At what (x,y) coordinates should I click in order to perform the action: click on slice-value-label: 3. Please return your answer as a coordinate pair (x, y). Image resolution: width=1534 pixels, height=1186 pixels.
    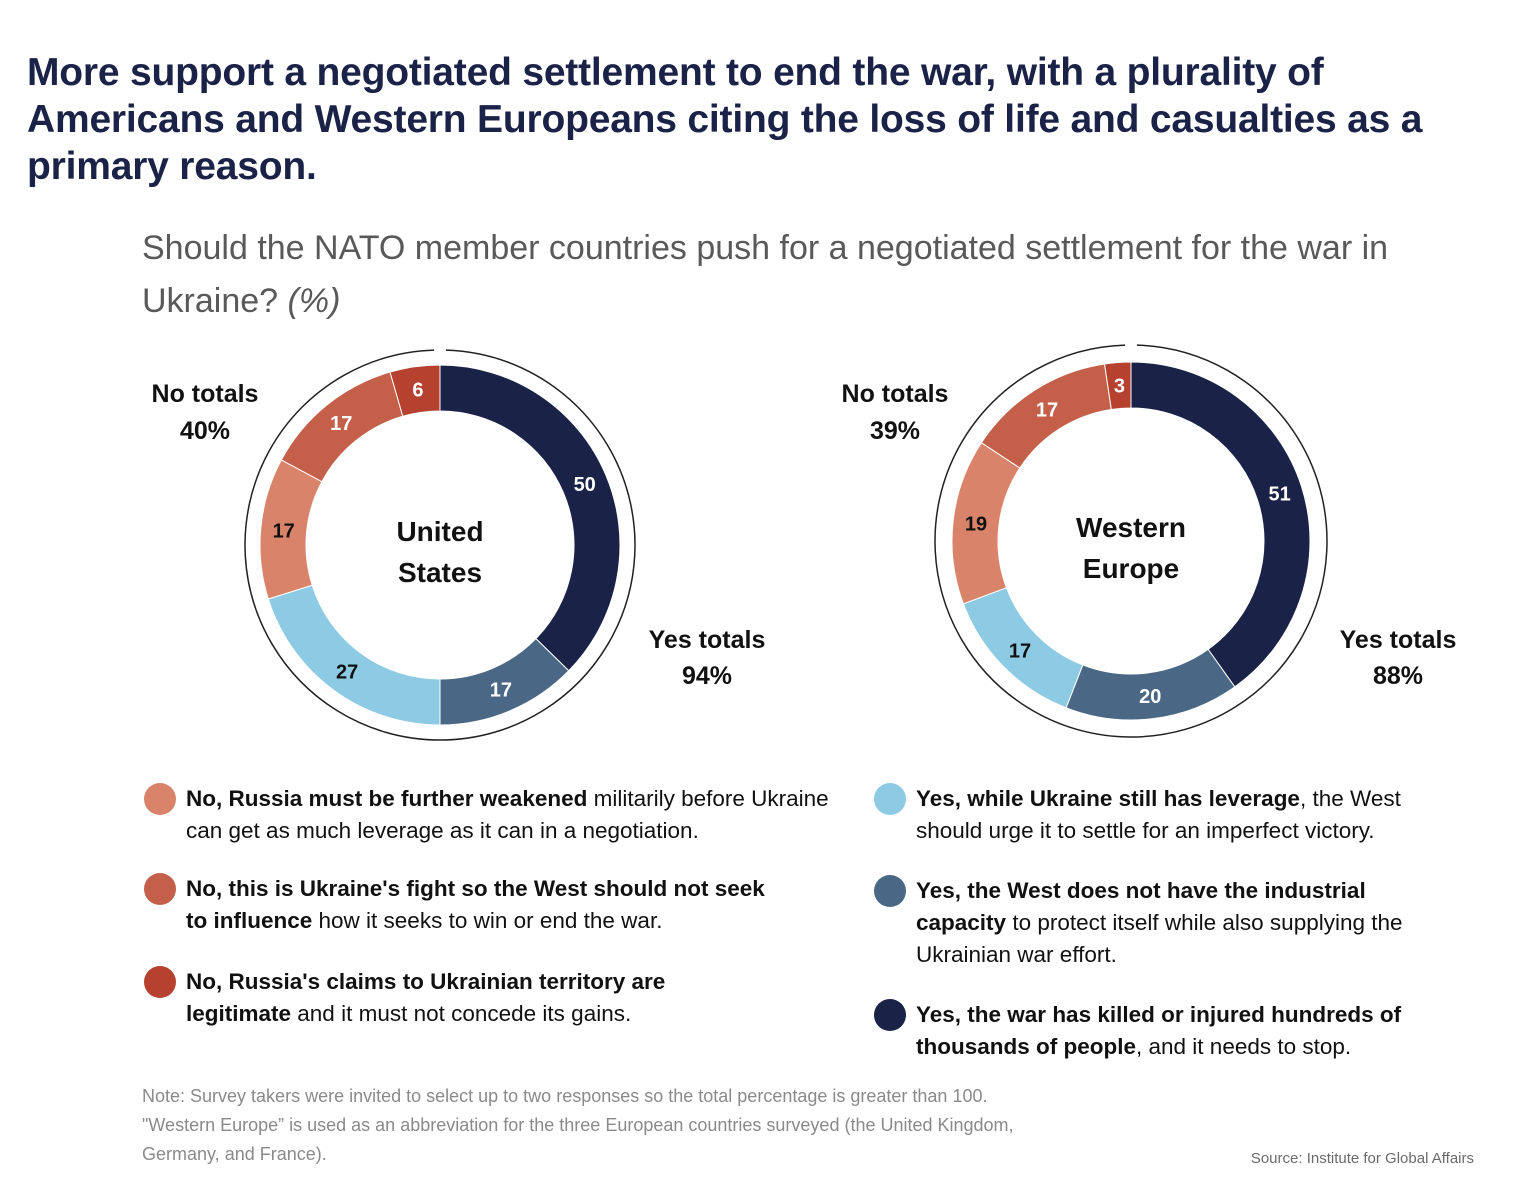
    Looking at the image, I should click on (1119, 386).